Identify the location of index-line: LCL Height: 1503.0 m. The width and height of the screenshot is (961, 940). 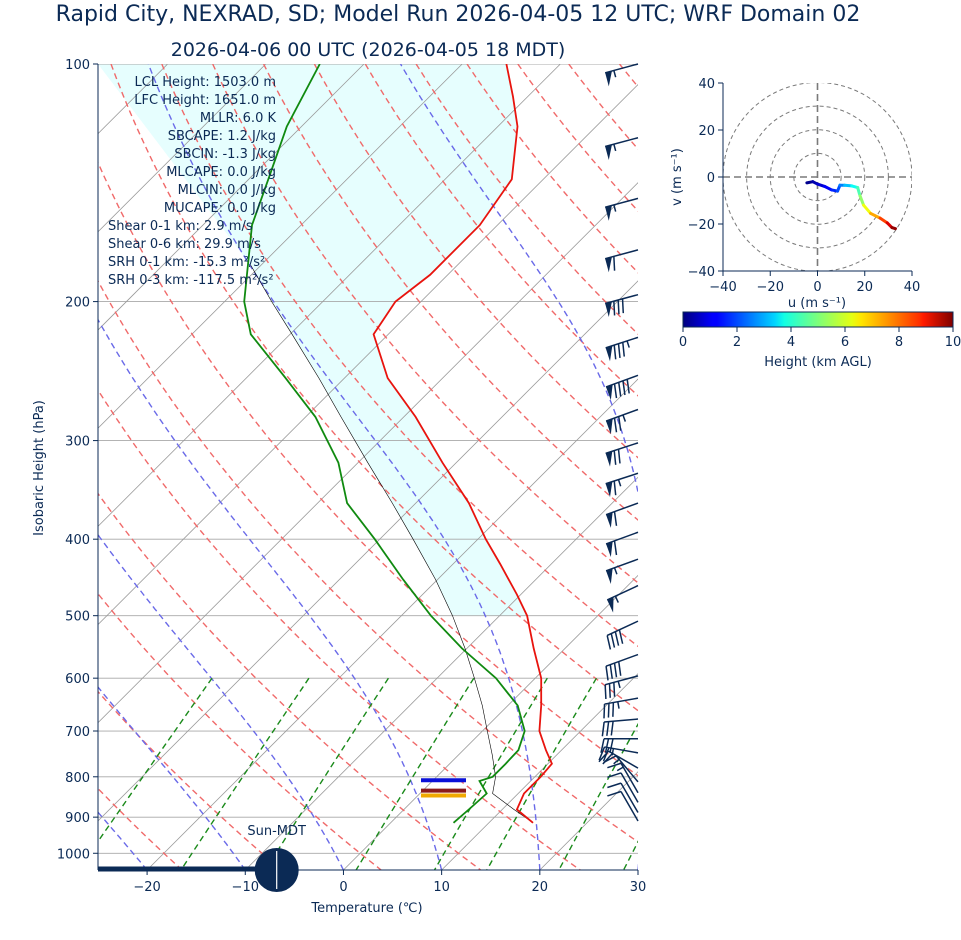
(205, 82).